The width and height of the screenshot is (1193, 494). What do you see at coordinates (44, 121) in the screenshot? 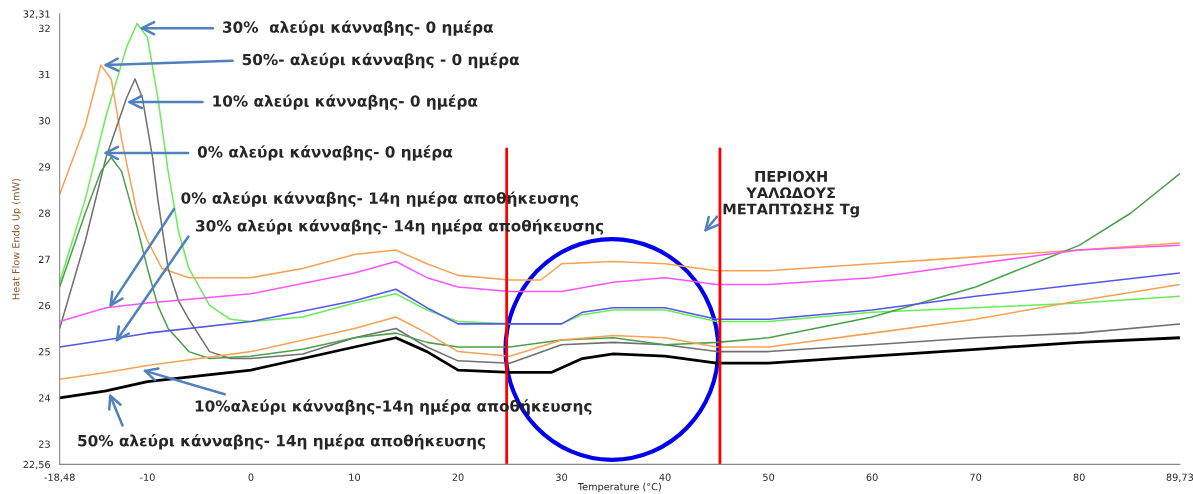
I see `y-tick-label: 30` at bounding box center [44, 121].